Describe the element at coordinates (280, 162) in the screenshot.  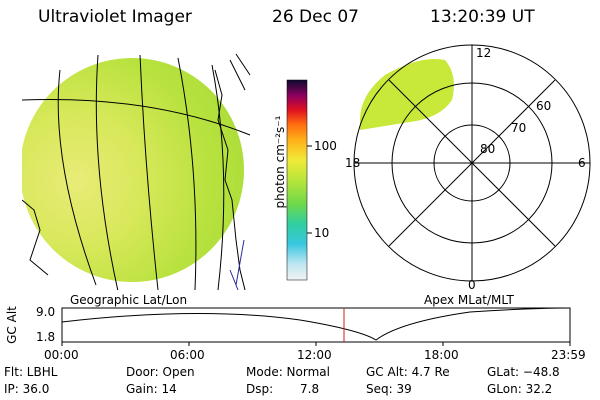
I see `colorbar-unit-label: photon cm⁻²s⁻¹` at that location.